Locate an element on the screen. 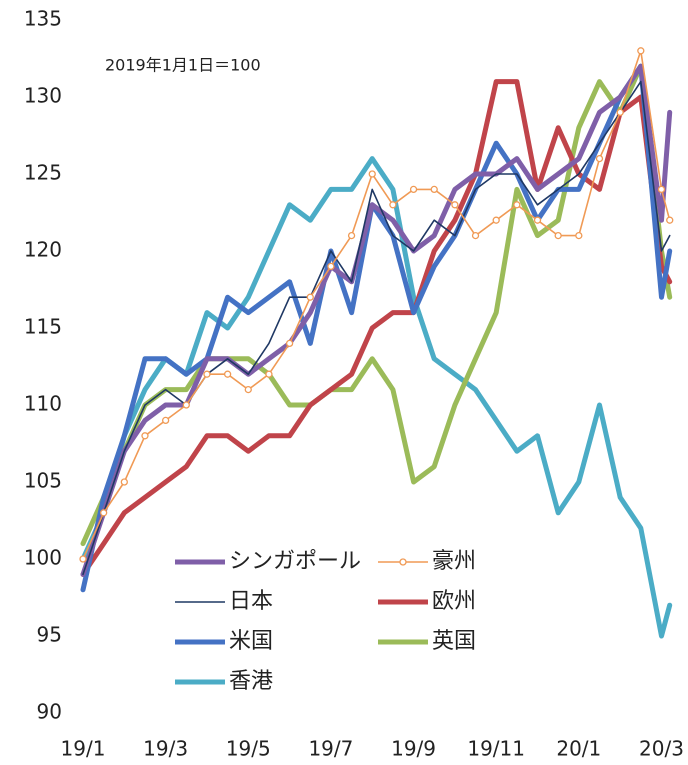 Image resolution: width=688 pixels, height=765 pixels. y-tick-label: 100 is located at coordinates (43, 558).